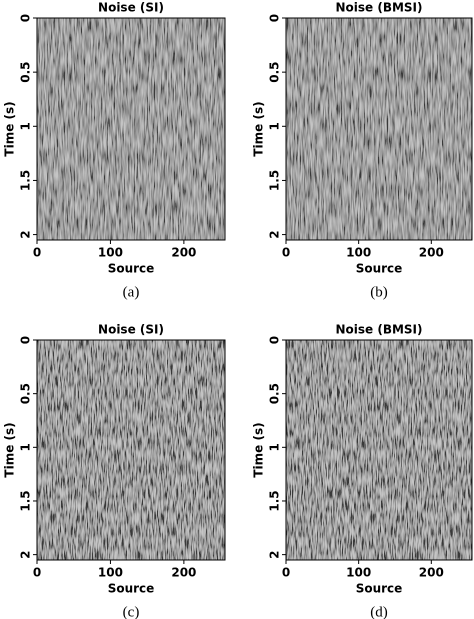 The width and height of the screenshot is (474, 619). I want to click on panel-caption: (c), so click(131, 611).